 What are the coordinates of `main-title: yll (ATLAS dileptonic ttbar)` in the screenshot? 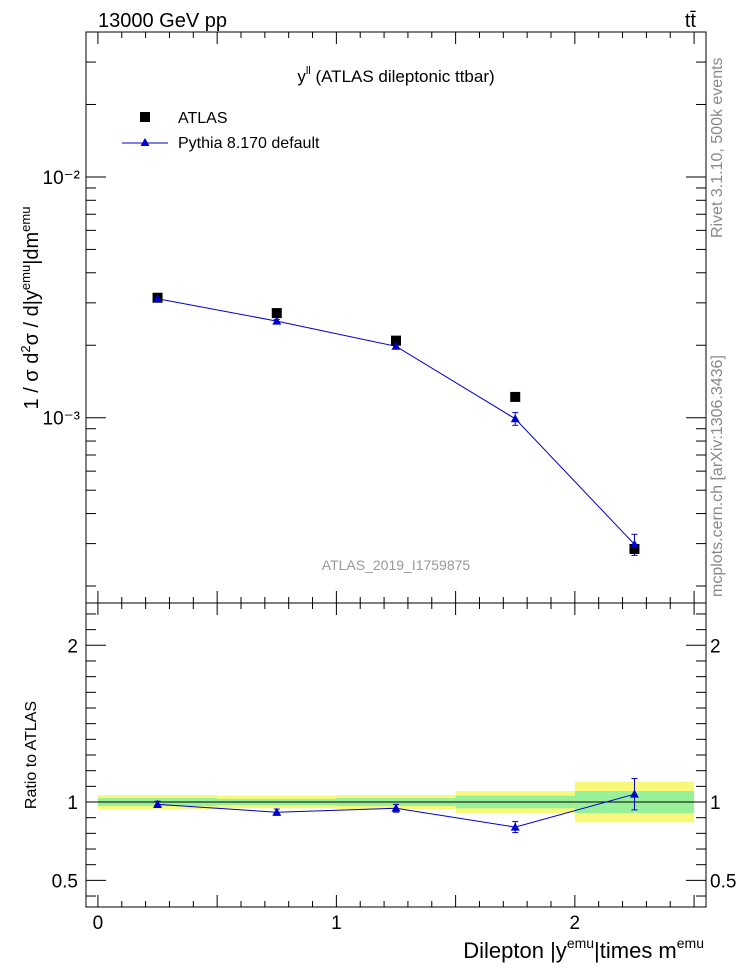 It's located at (395, 75).